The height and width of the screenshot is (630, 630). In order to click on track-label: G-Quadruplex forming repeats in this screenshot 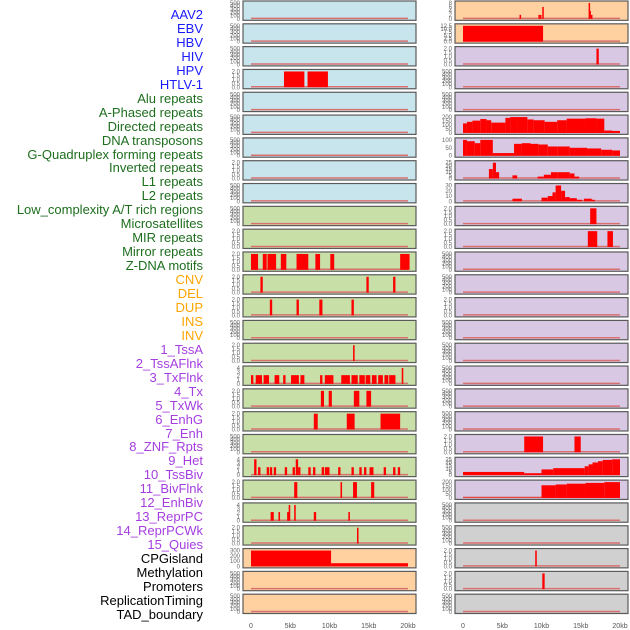, I will do `click(115, 154)`.